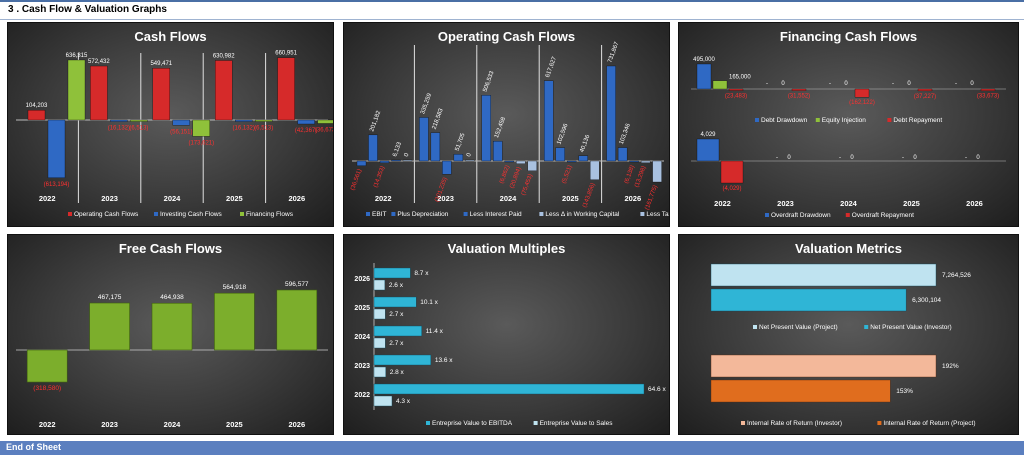 This screenshot has height=455, width=1024. What do you see at coordinates (926, 300) in the screenshot?
I see `data-label: 6,300,104` at bounding box center [926, 300].